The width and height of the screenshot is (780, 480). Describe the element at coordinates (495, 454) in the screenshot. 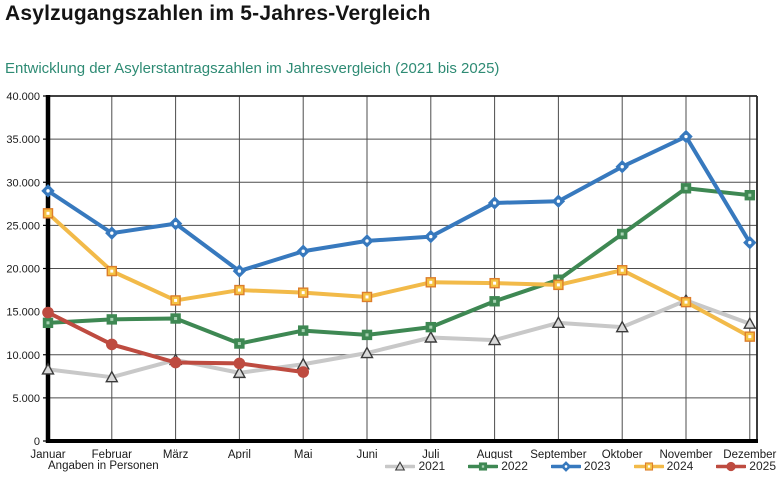

I see `x-axis-label: August` at that location.